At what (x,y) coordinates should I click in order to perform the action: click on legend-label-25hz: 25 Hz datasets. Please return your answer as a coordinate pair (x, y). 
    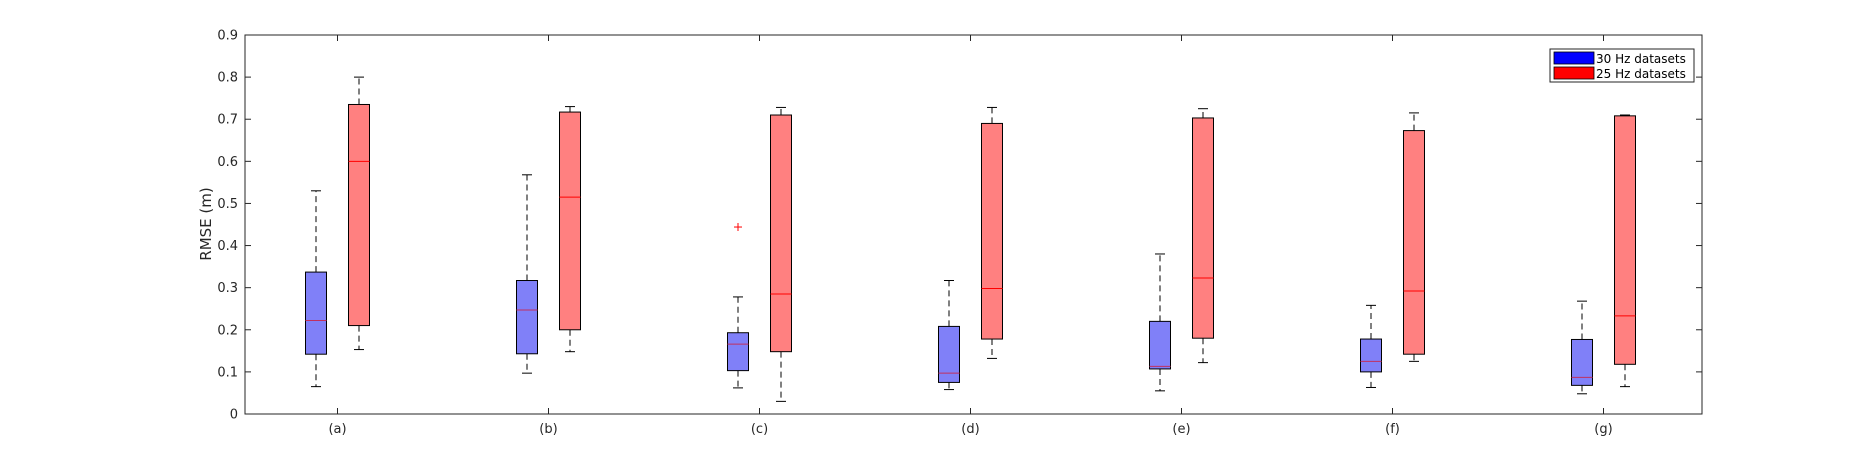
    Looking at the image, I should click on (1641, 74).